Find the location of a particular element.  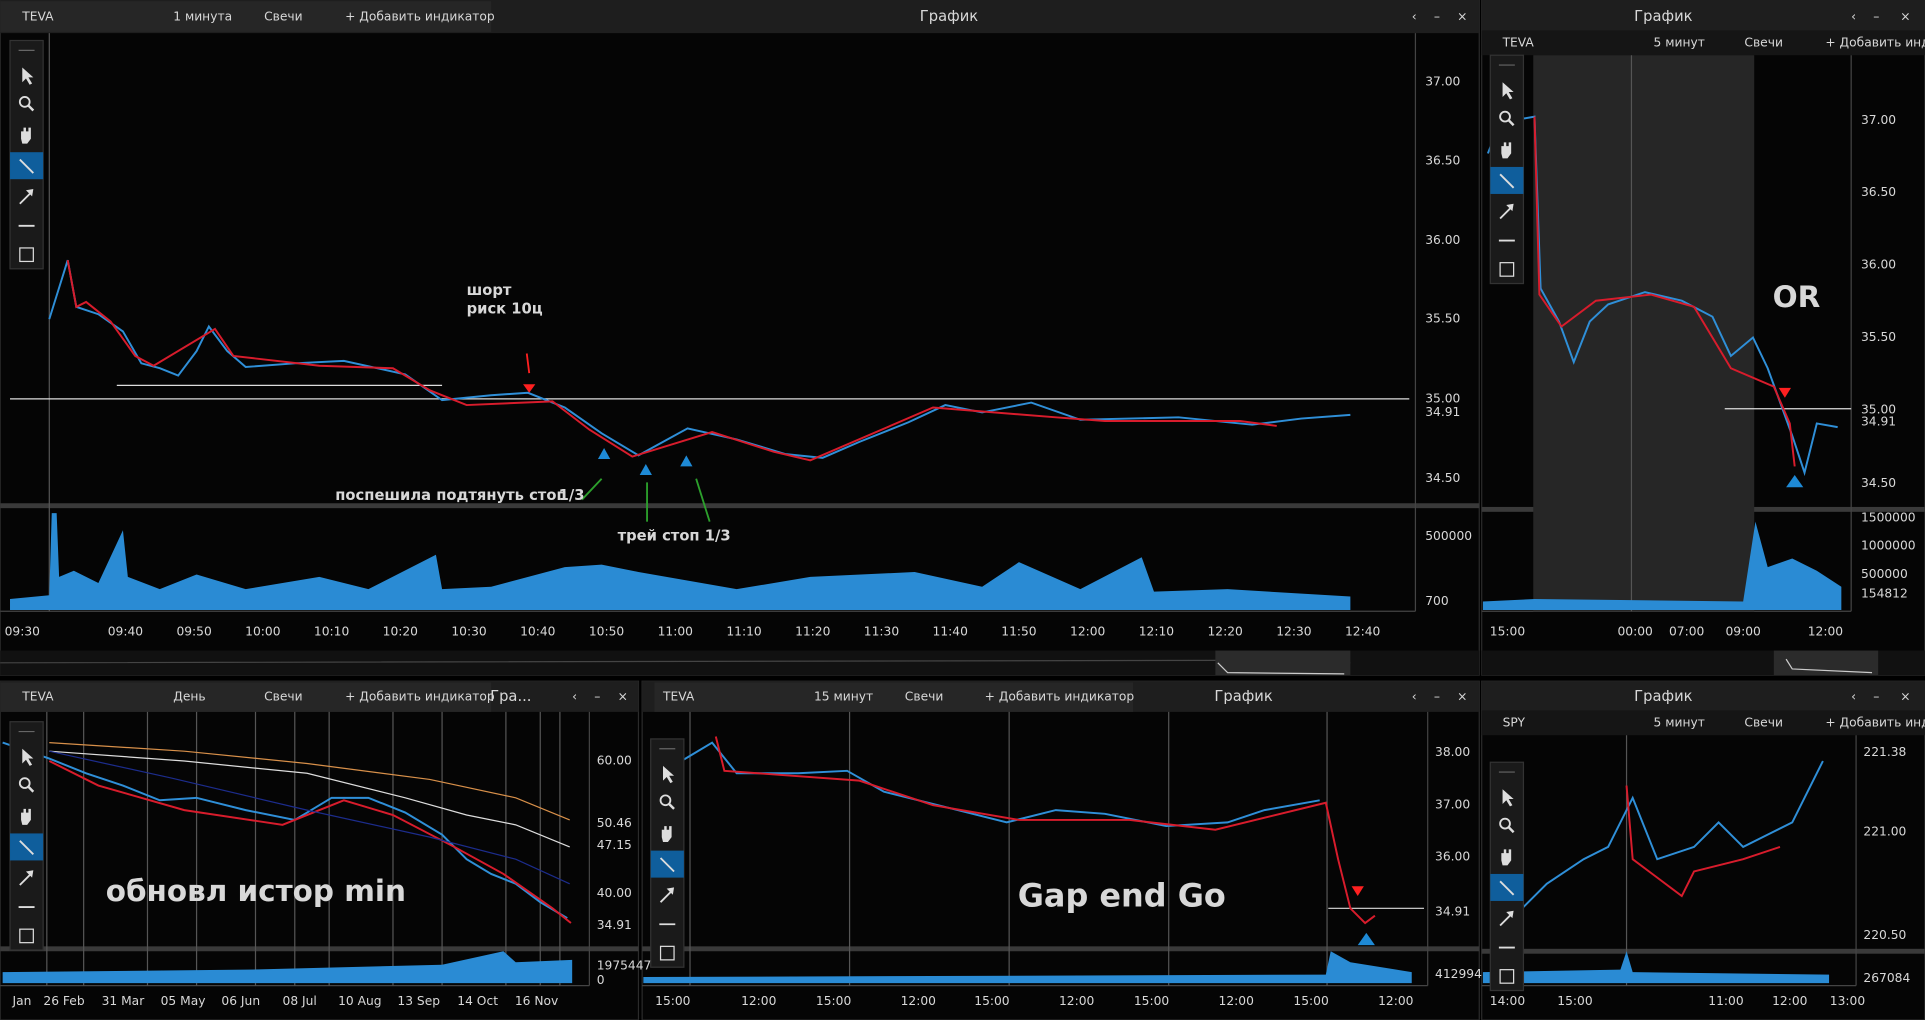

x-tick-label: 06 Jun is located at coordinates (240, 1001).